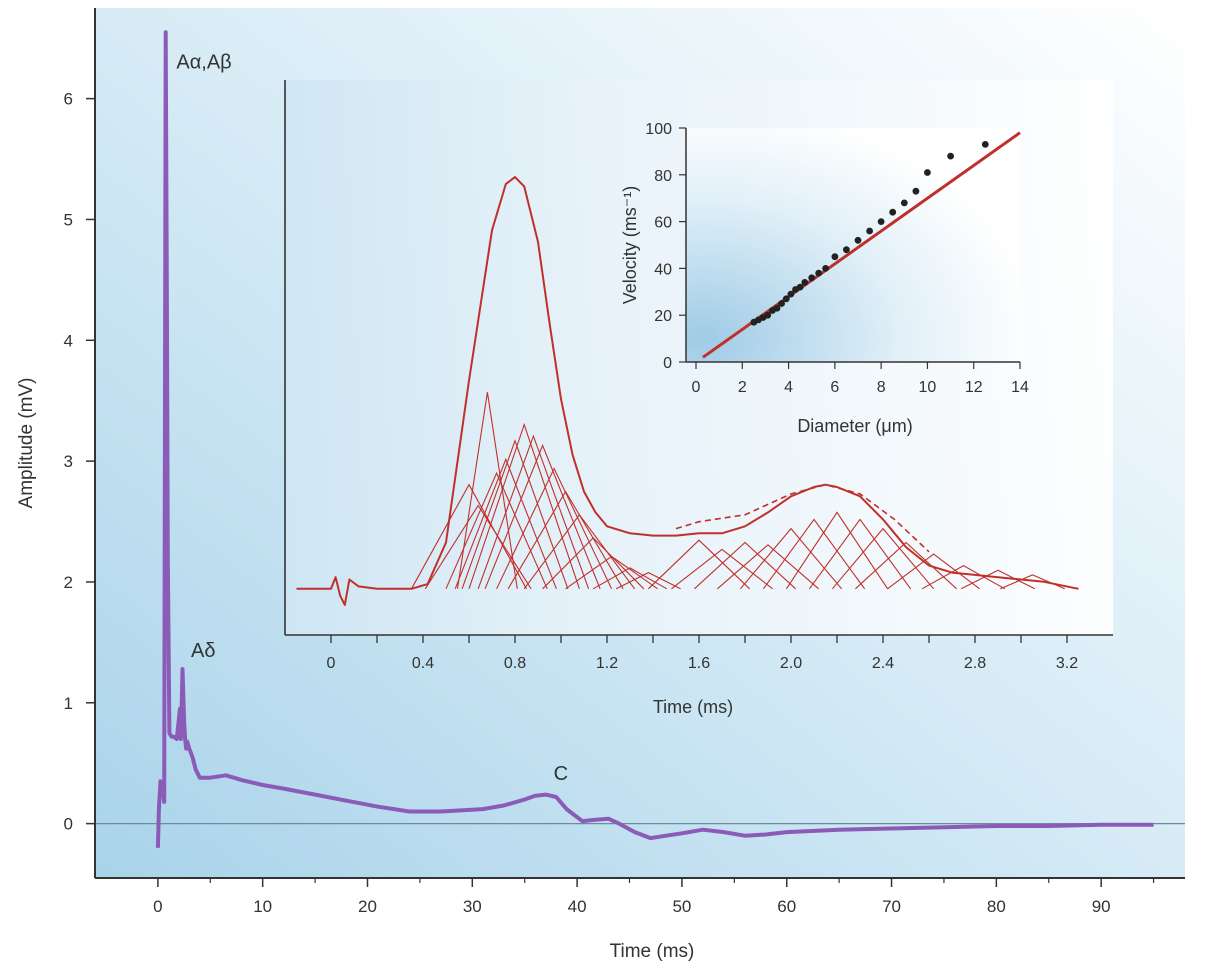  Describe the element at coordinates (975, 663) in the screenshot. I see `inset-x-tick-label: 2.8` at that location.